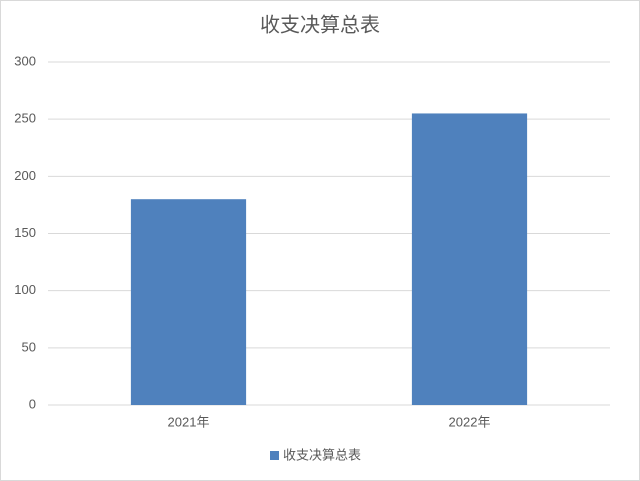 The image size is (640, 481). What do you see at coordinates (25, 175) in the screenshot?
I see `y-tick-label: 200` at bounding box center [25, 175].